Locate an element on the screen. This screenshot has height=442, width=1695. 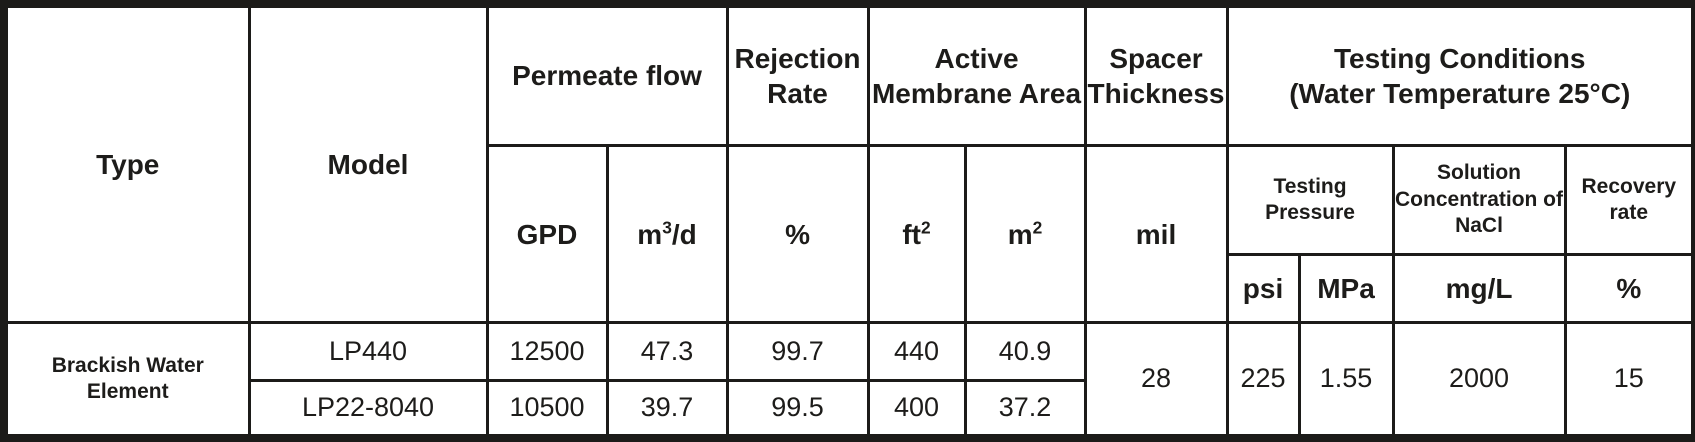
testing-conditions-line2: (Water Temperature 25°C) is located at coordinates (1460, 93).